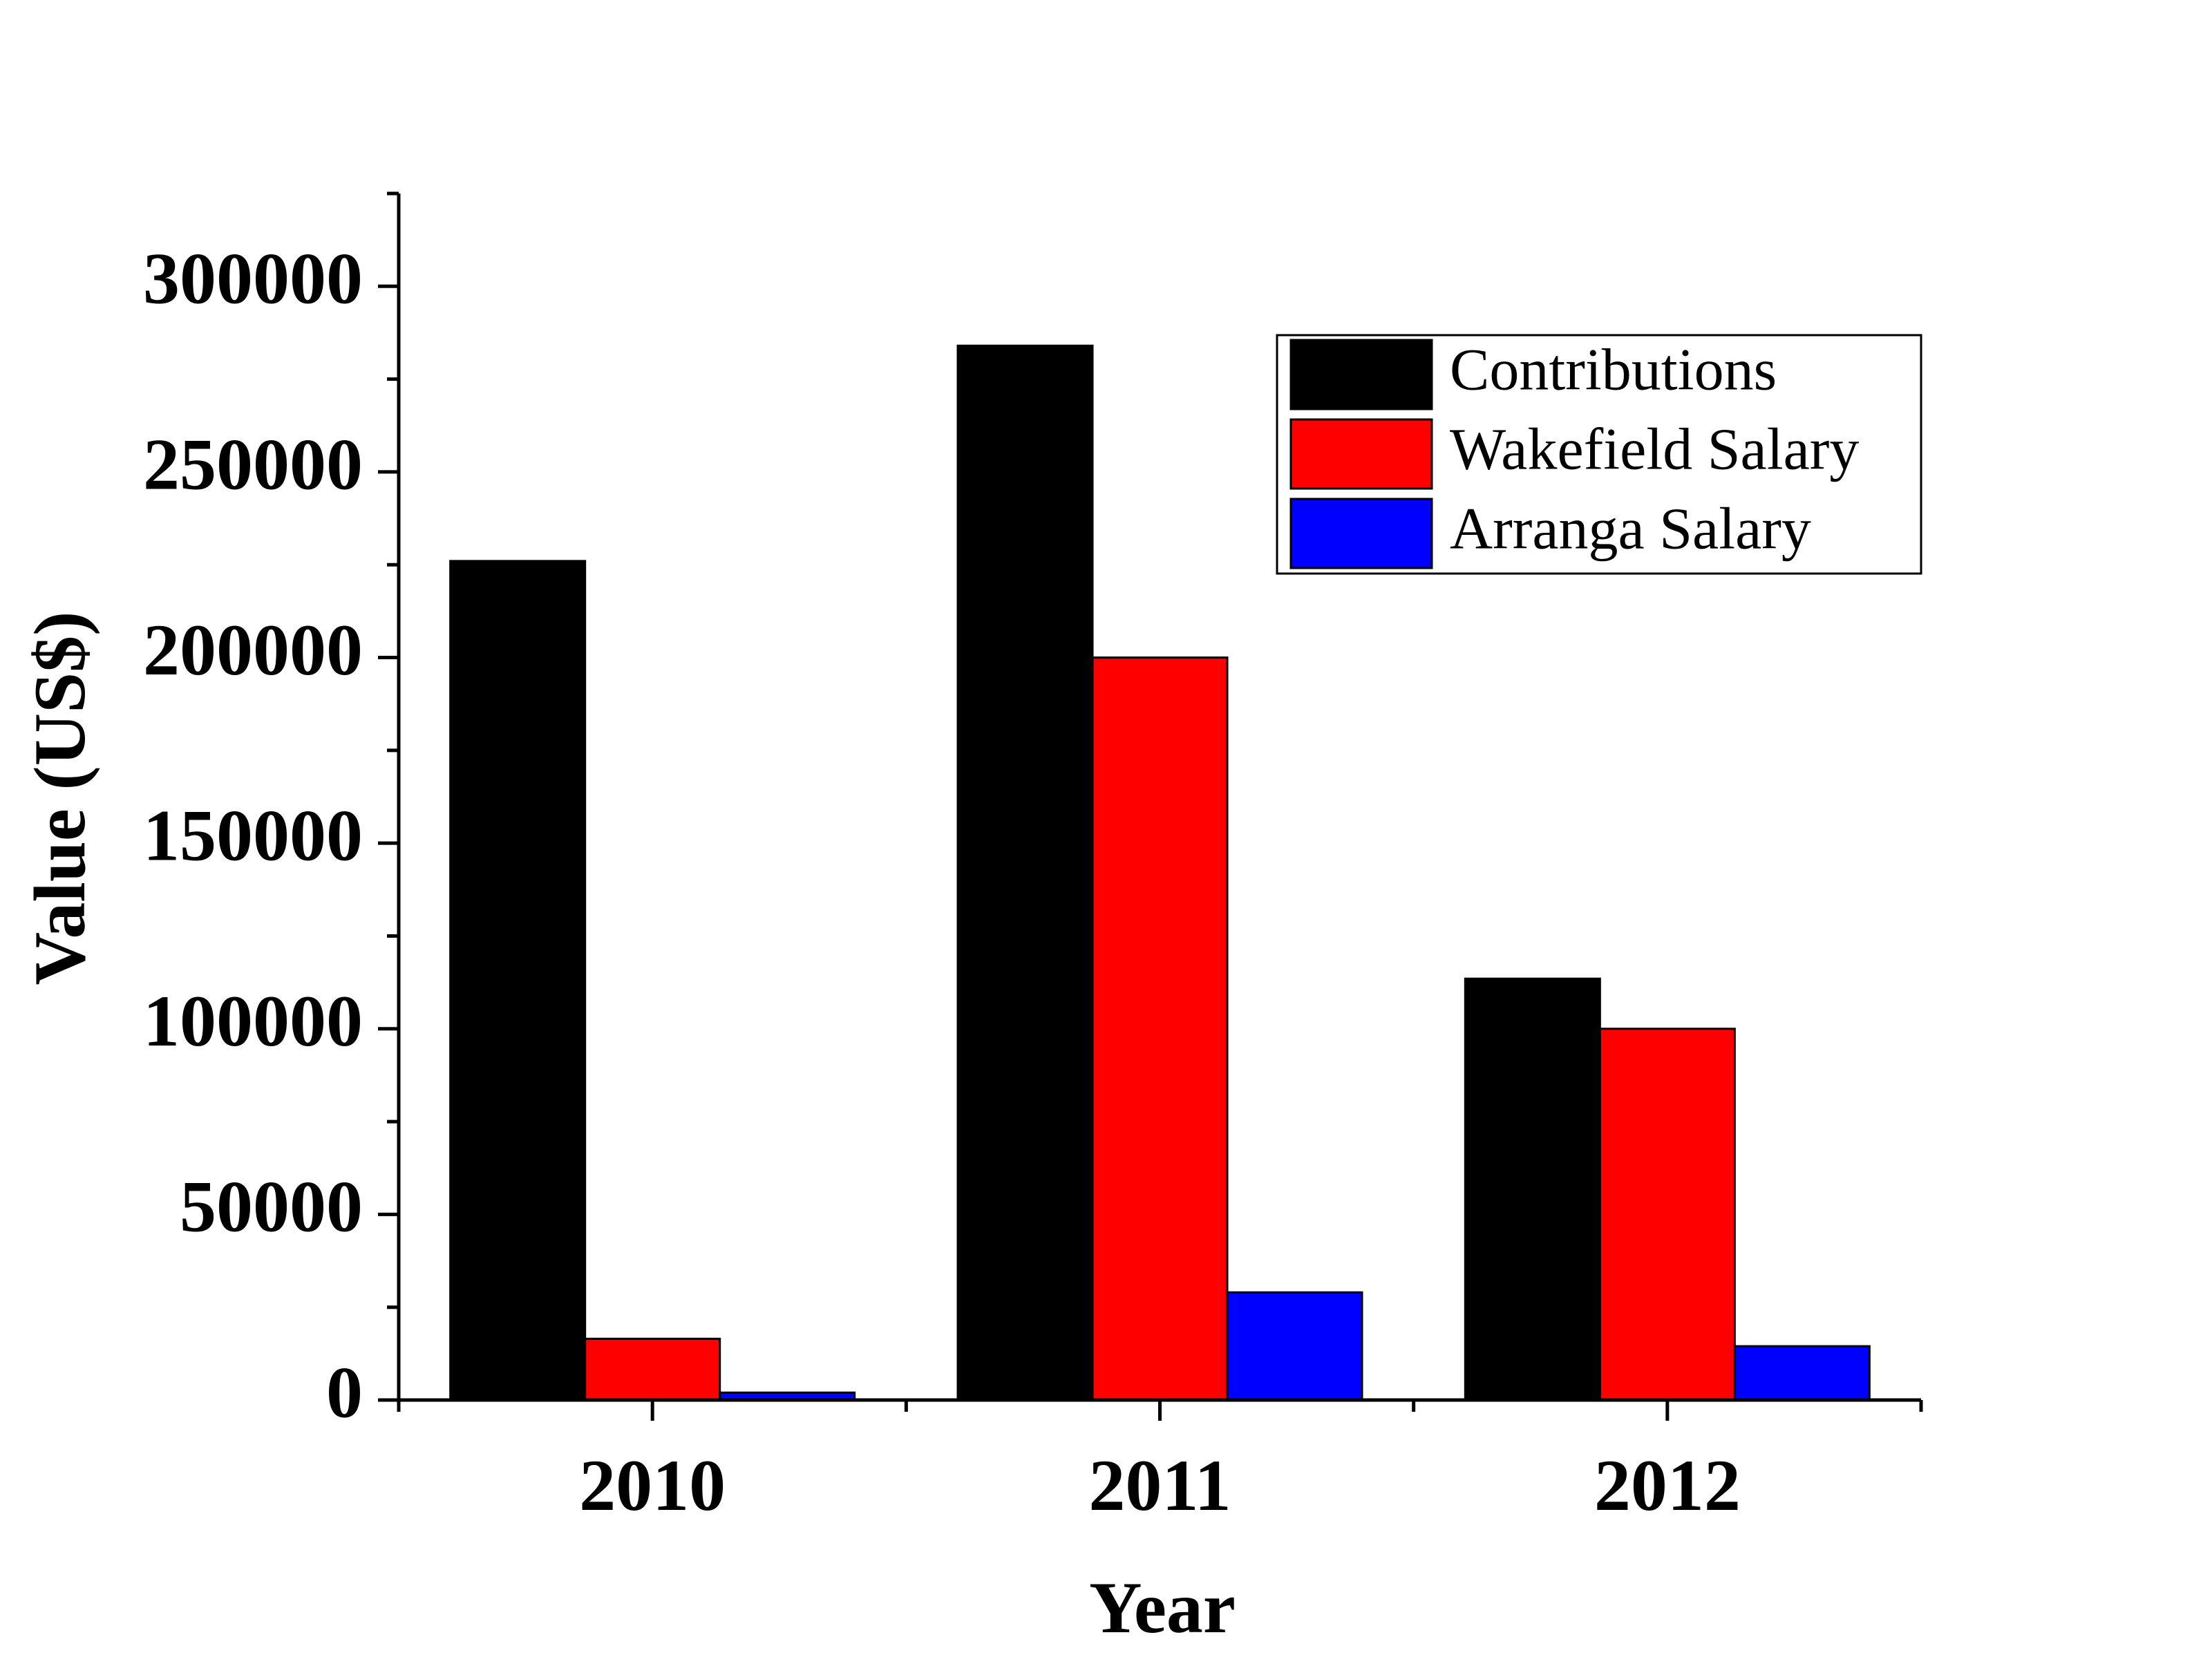 The width and height of the screenshot is (2212, 1664). Describe the element at coordinates (344, 1392) in the screenshot. I see `y-tick-label: 0` at that location.